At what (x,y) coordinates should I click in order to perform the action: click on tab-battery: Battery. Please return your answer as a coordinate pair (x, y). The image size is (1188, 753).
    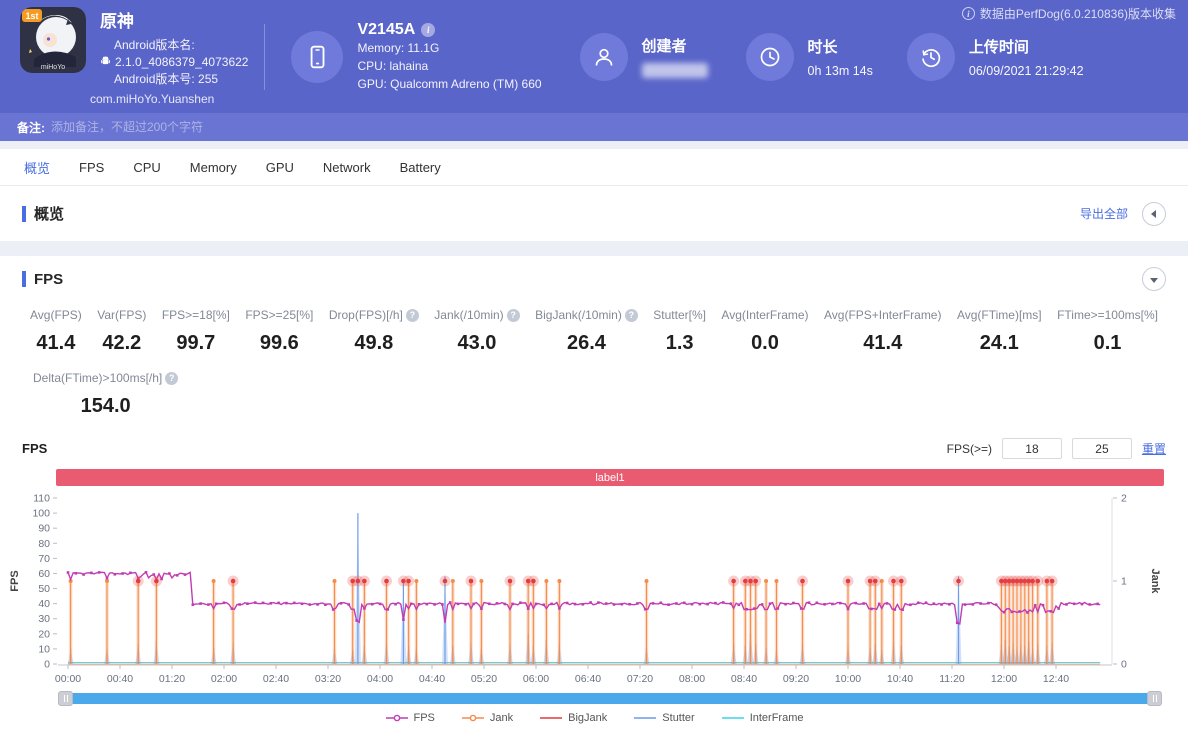
    Looking at the image, I should click on (420, 167).